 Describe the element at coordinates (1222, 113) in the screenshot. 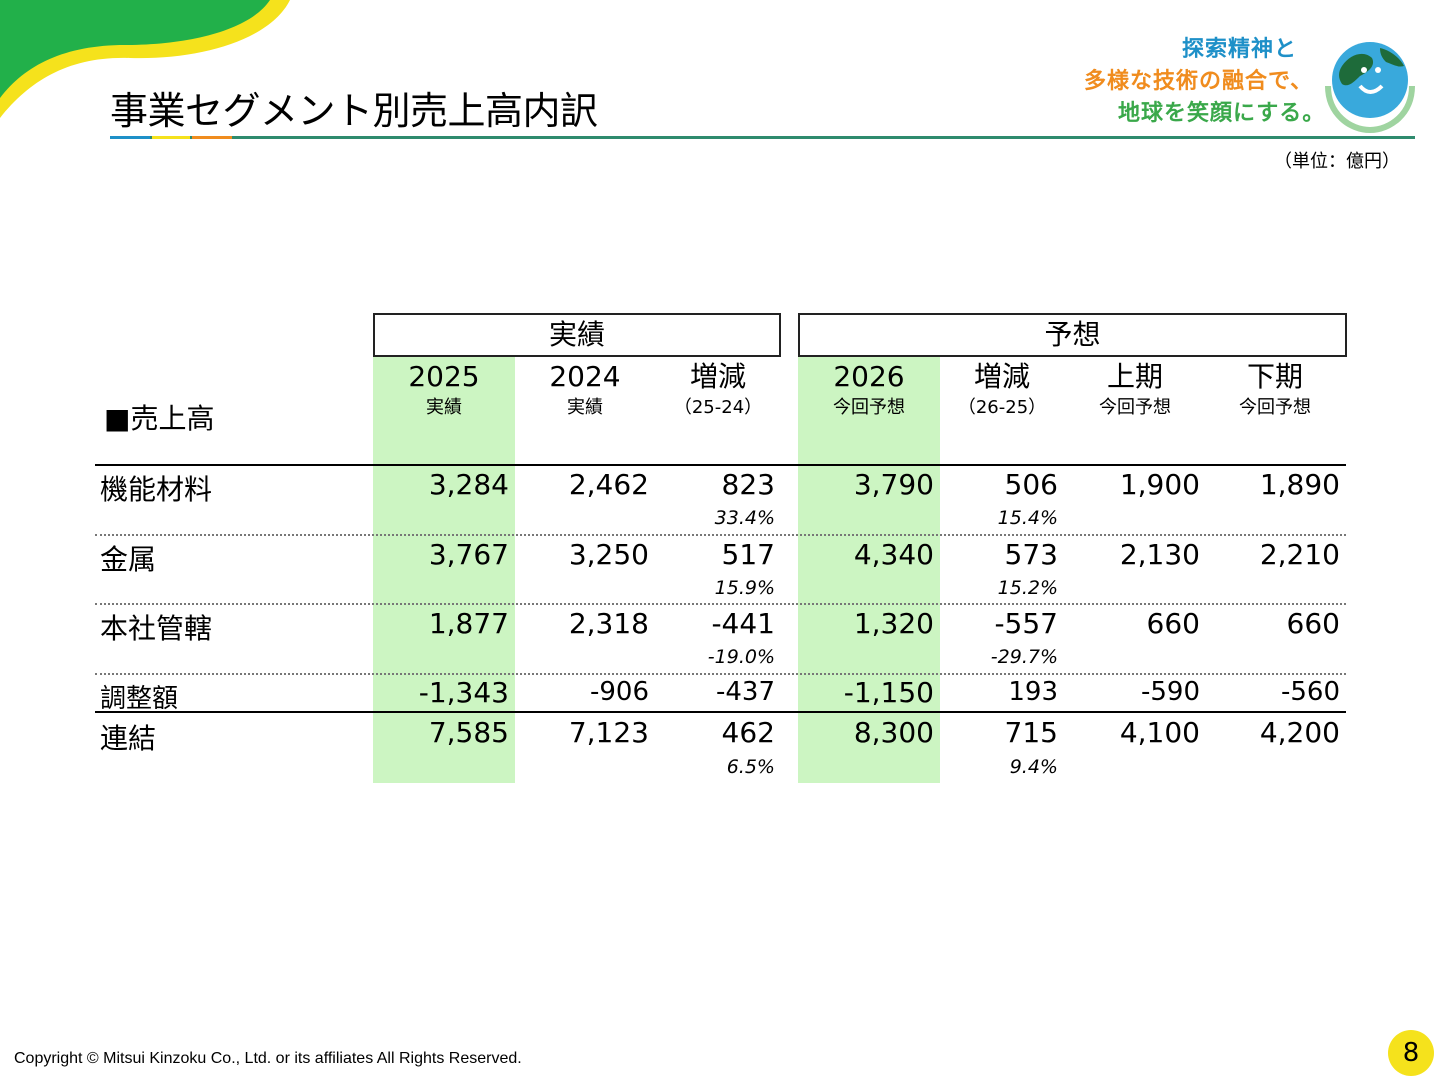

I see `slogan-line-3: 地球を笑顔にする。` at that location.